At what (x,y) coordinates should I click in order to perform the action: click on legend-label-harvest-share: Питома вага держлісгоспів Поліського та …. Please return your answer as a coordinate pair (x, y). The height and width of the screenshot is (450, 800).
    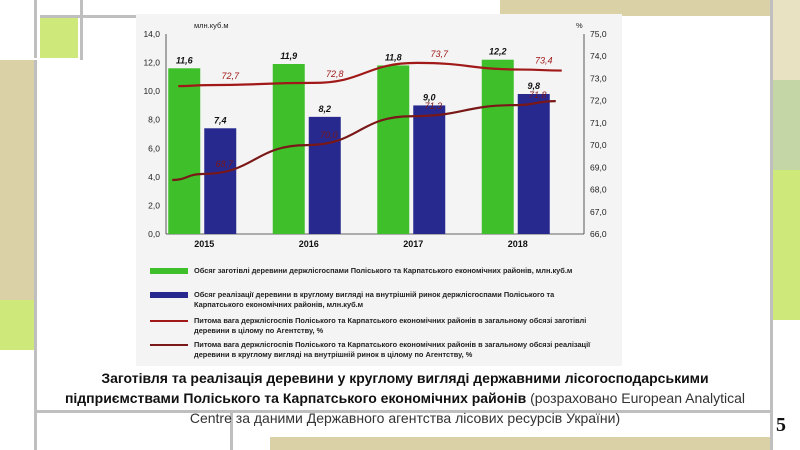
    Looking at the image, I should click on (390, 325).